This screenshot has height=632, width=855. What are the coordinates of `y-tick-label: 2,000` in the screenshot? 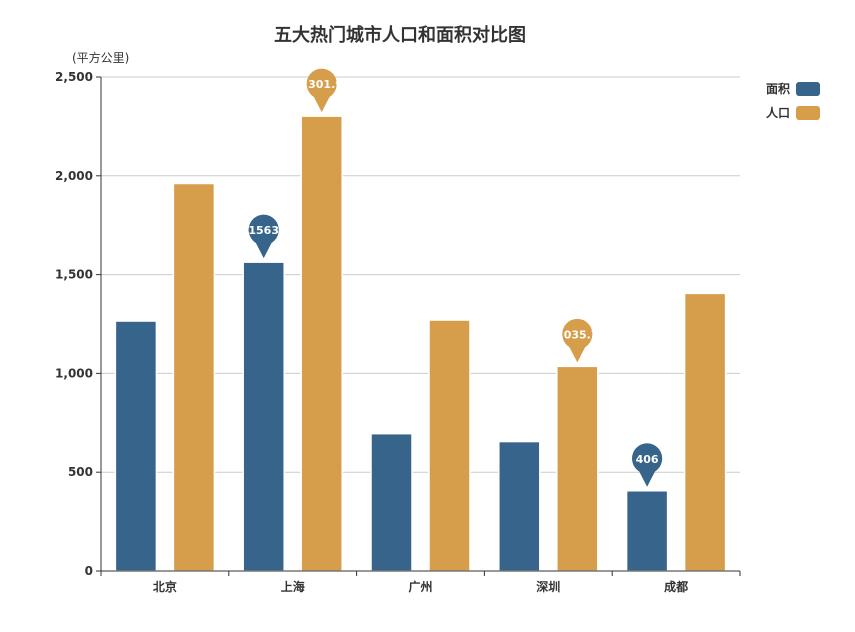 It's located at (74, 176).